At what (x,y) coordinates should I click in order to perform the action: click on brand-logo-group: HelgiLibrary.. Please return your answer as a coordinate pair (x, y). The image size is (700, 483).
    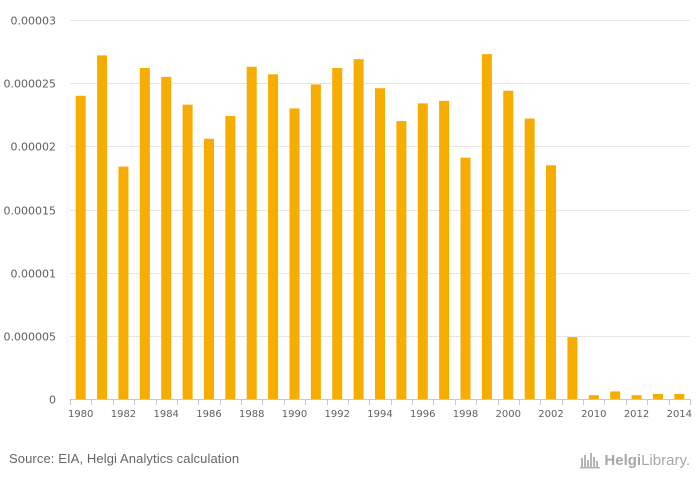
    Looking at the image, I should click on (635, 460).